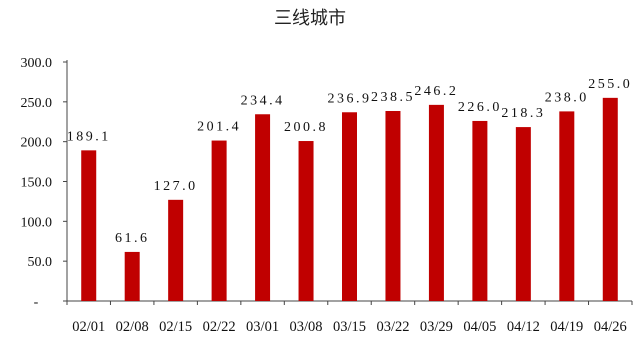 The height and width of the screenshot is (340, 639). Describe the element at coordinates (37, 222) in the screenshot. I see `y-tick-label: 100.0` at that location.